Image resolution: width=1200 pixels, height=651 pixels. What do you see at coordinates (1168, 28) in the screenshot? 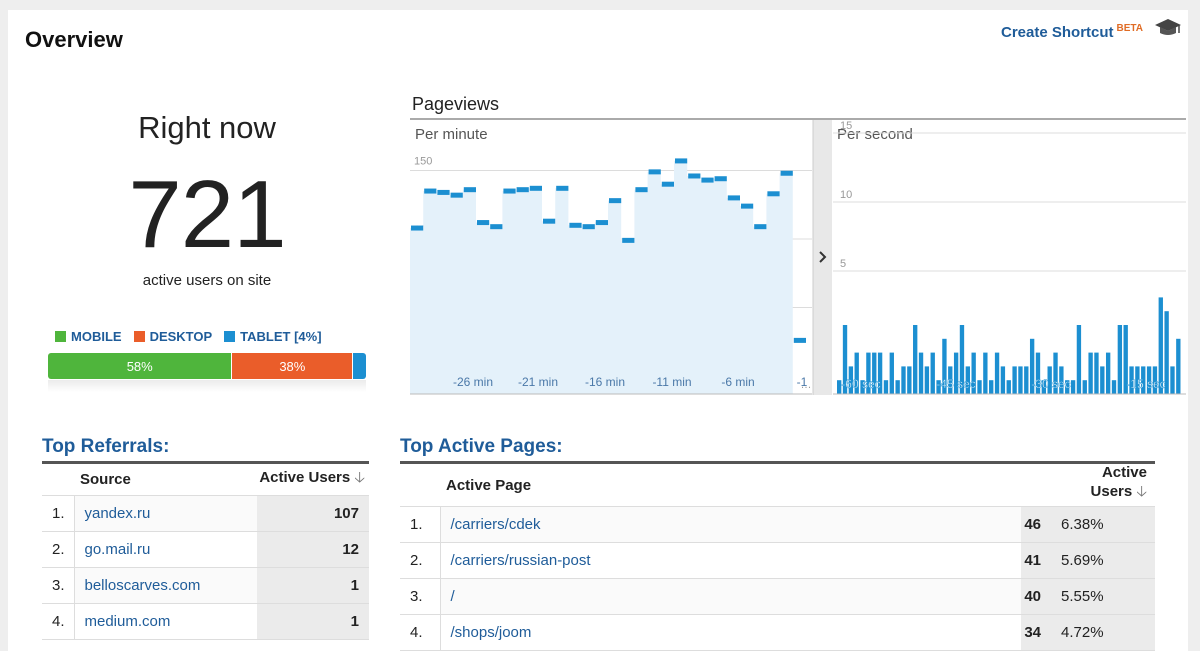
I see `graduation-cap-icon` at bounding box center [1168, 28].